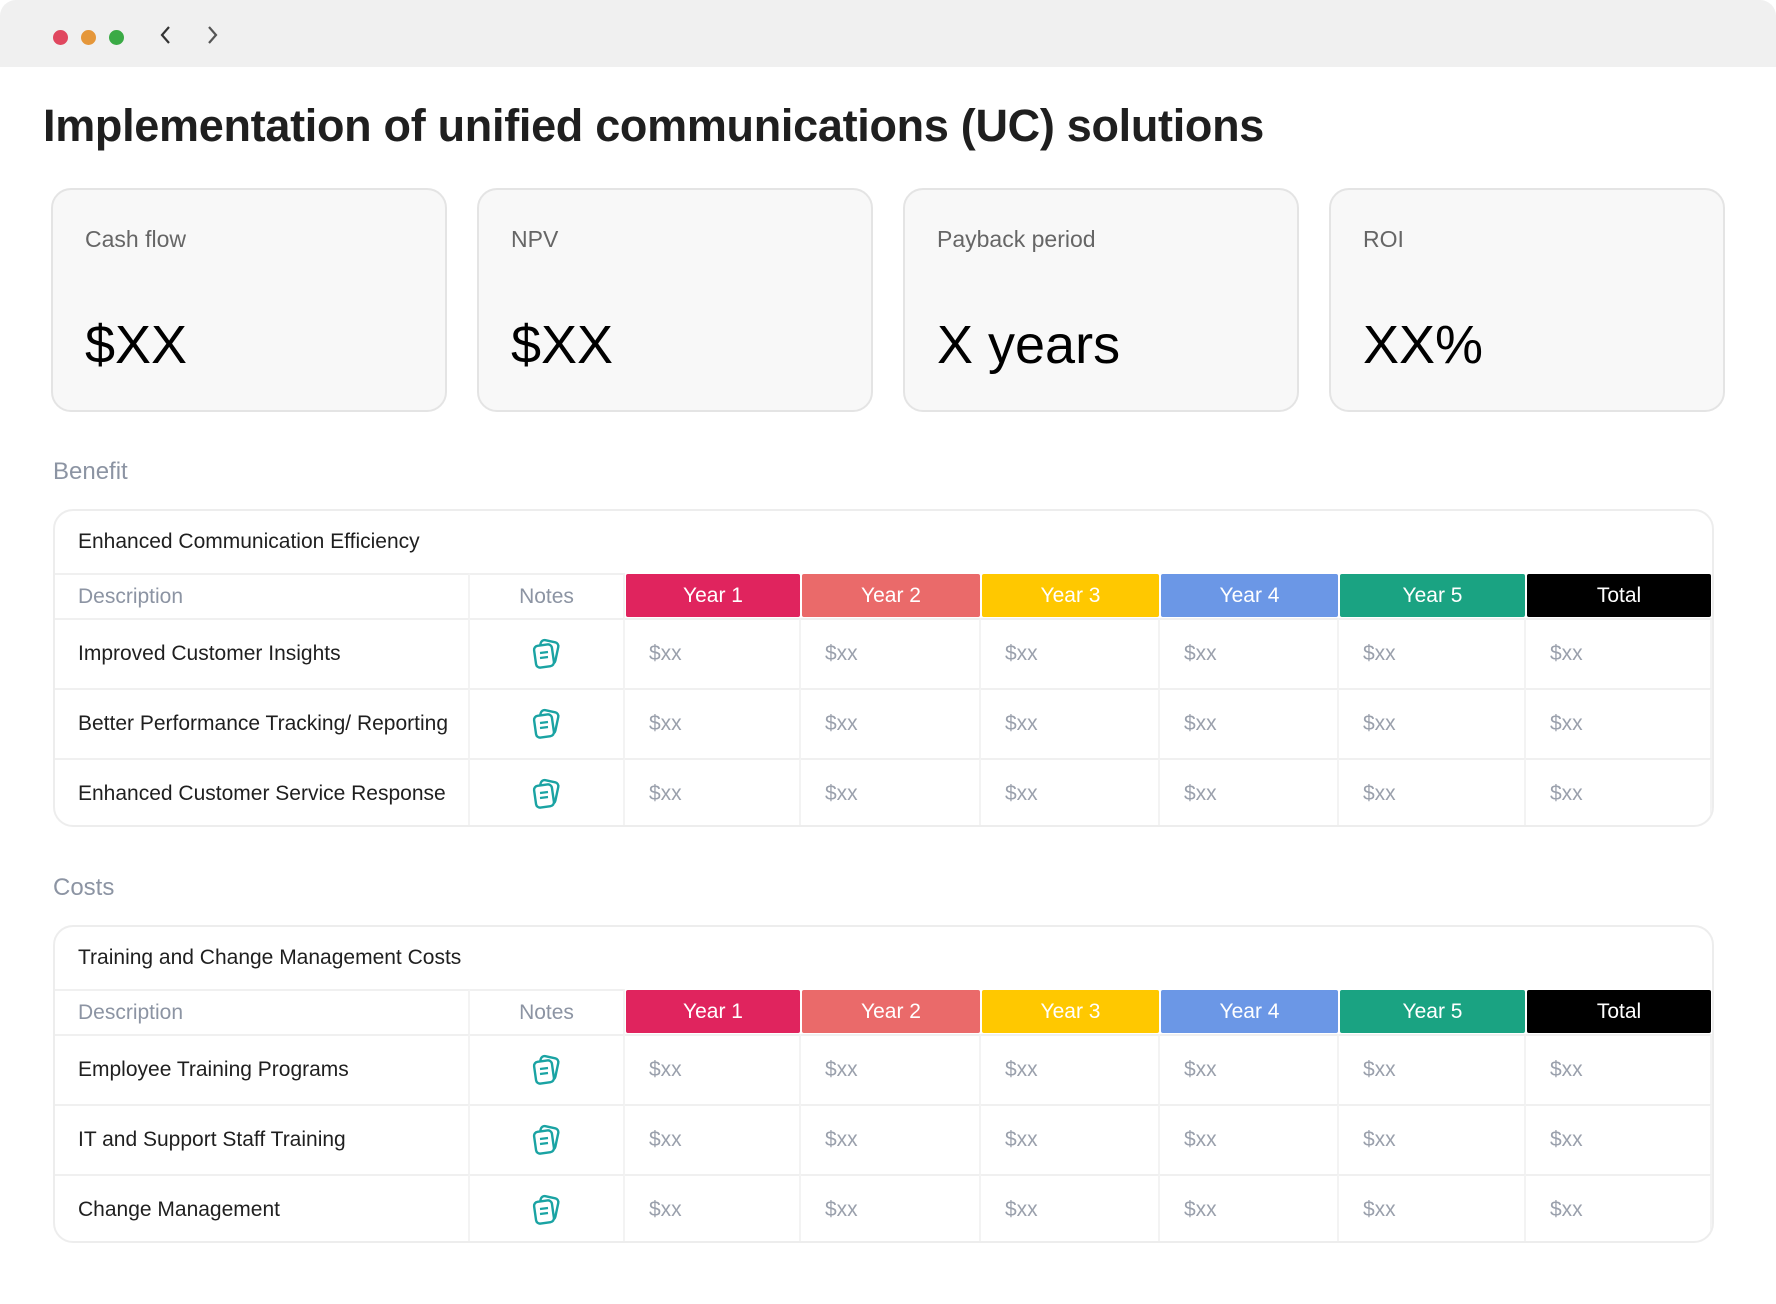 The height and width of the screenshot is (1304, 1776). I want to click on kpi-label: Payback period, so click(1016, 239).